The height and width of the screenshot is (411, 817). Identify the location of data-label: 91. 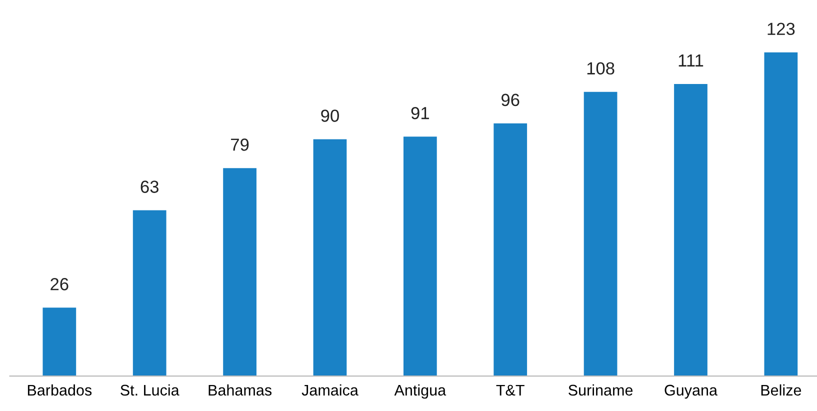
(420, 113).